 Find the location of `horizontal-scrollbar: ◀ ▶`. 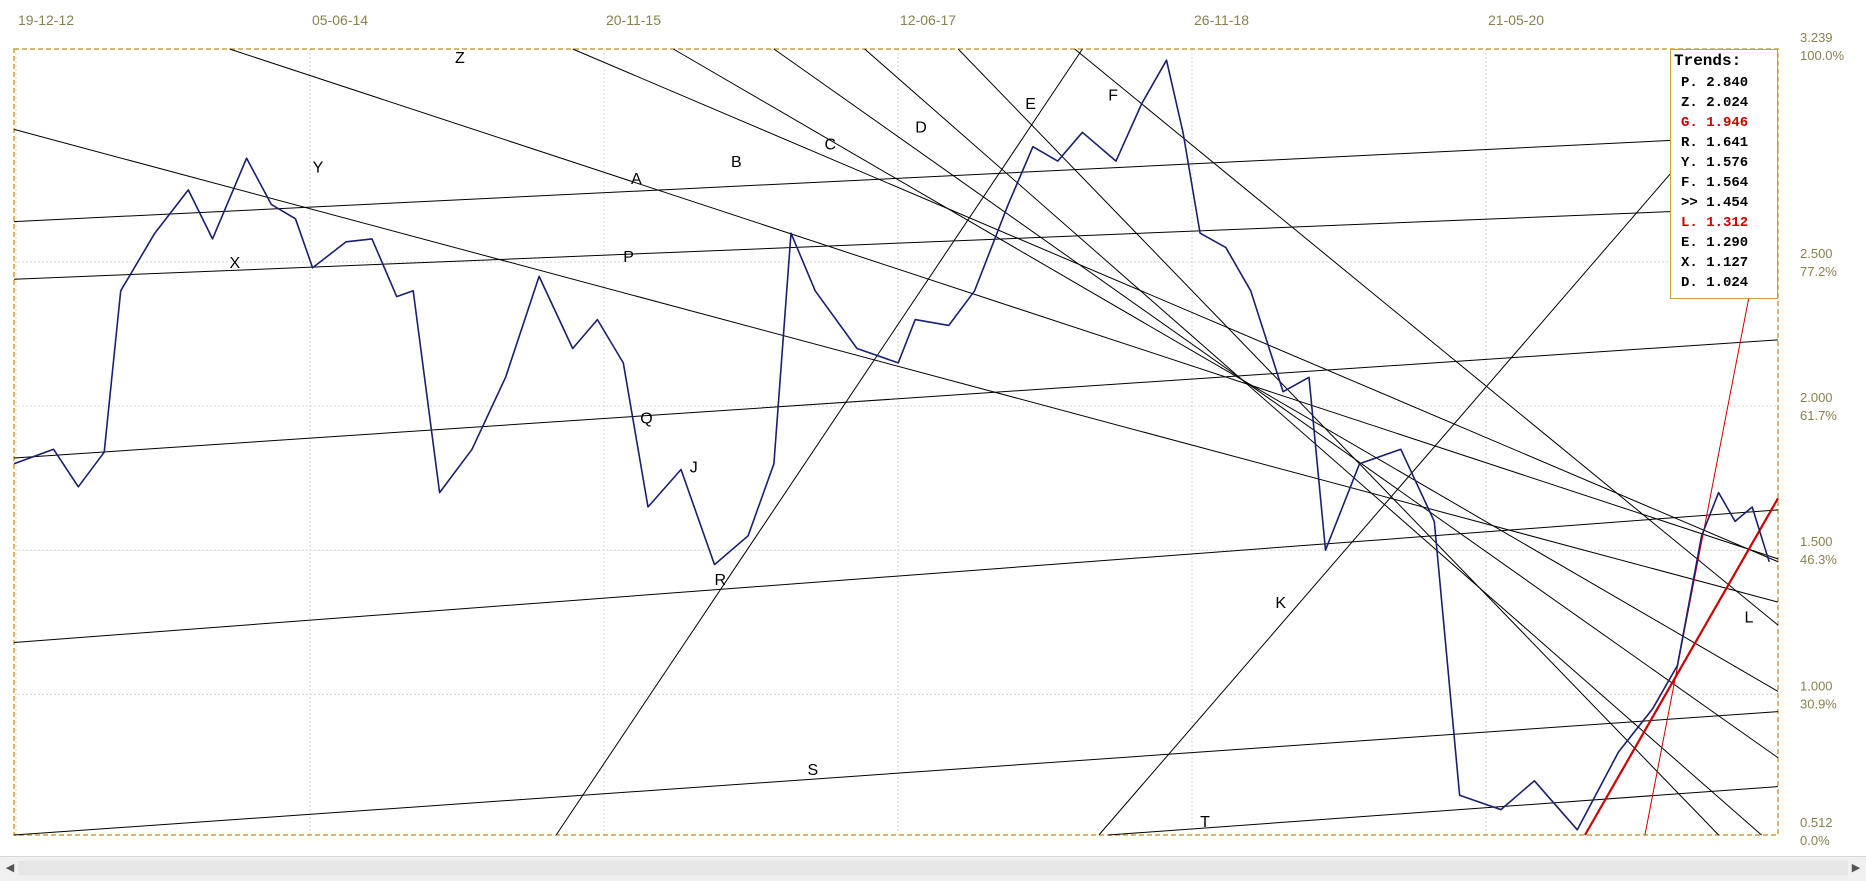

horizontal-scrollbar: ◀ ▶ is located at coordinates (933, 868).